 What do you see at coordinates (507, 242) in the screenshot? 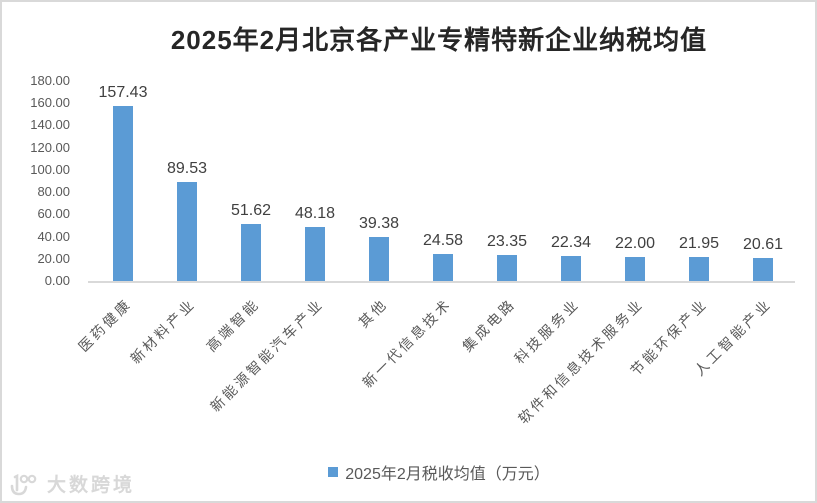
I see `data-label: 23.35` at bounding box center [507, 242].